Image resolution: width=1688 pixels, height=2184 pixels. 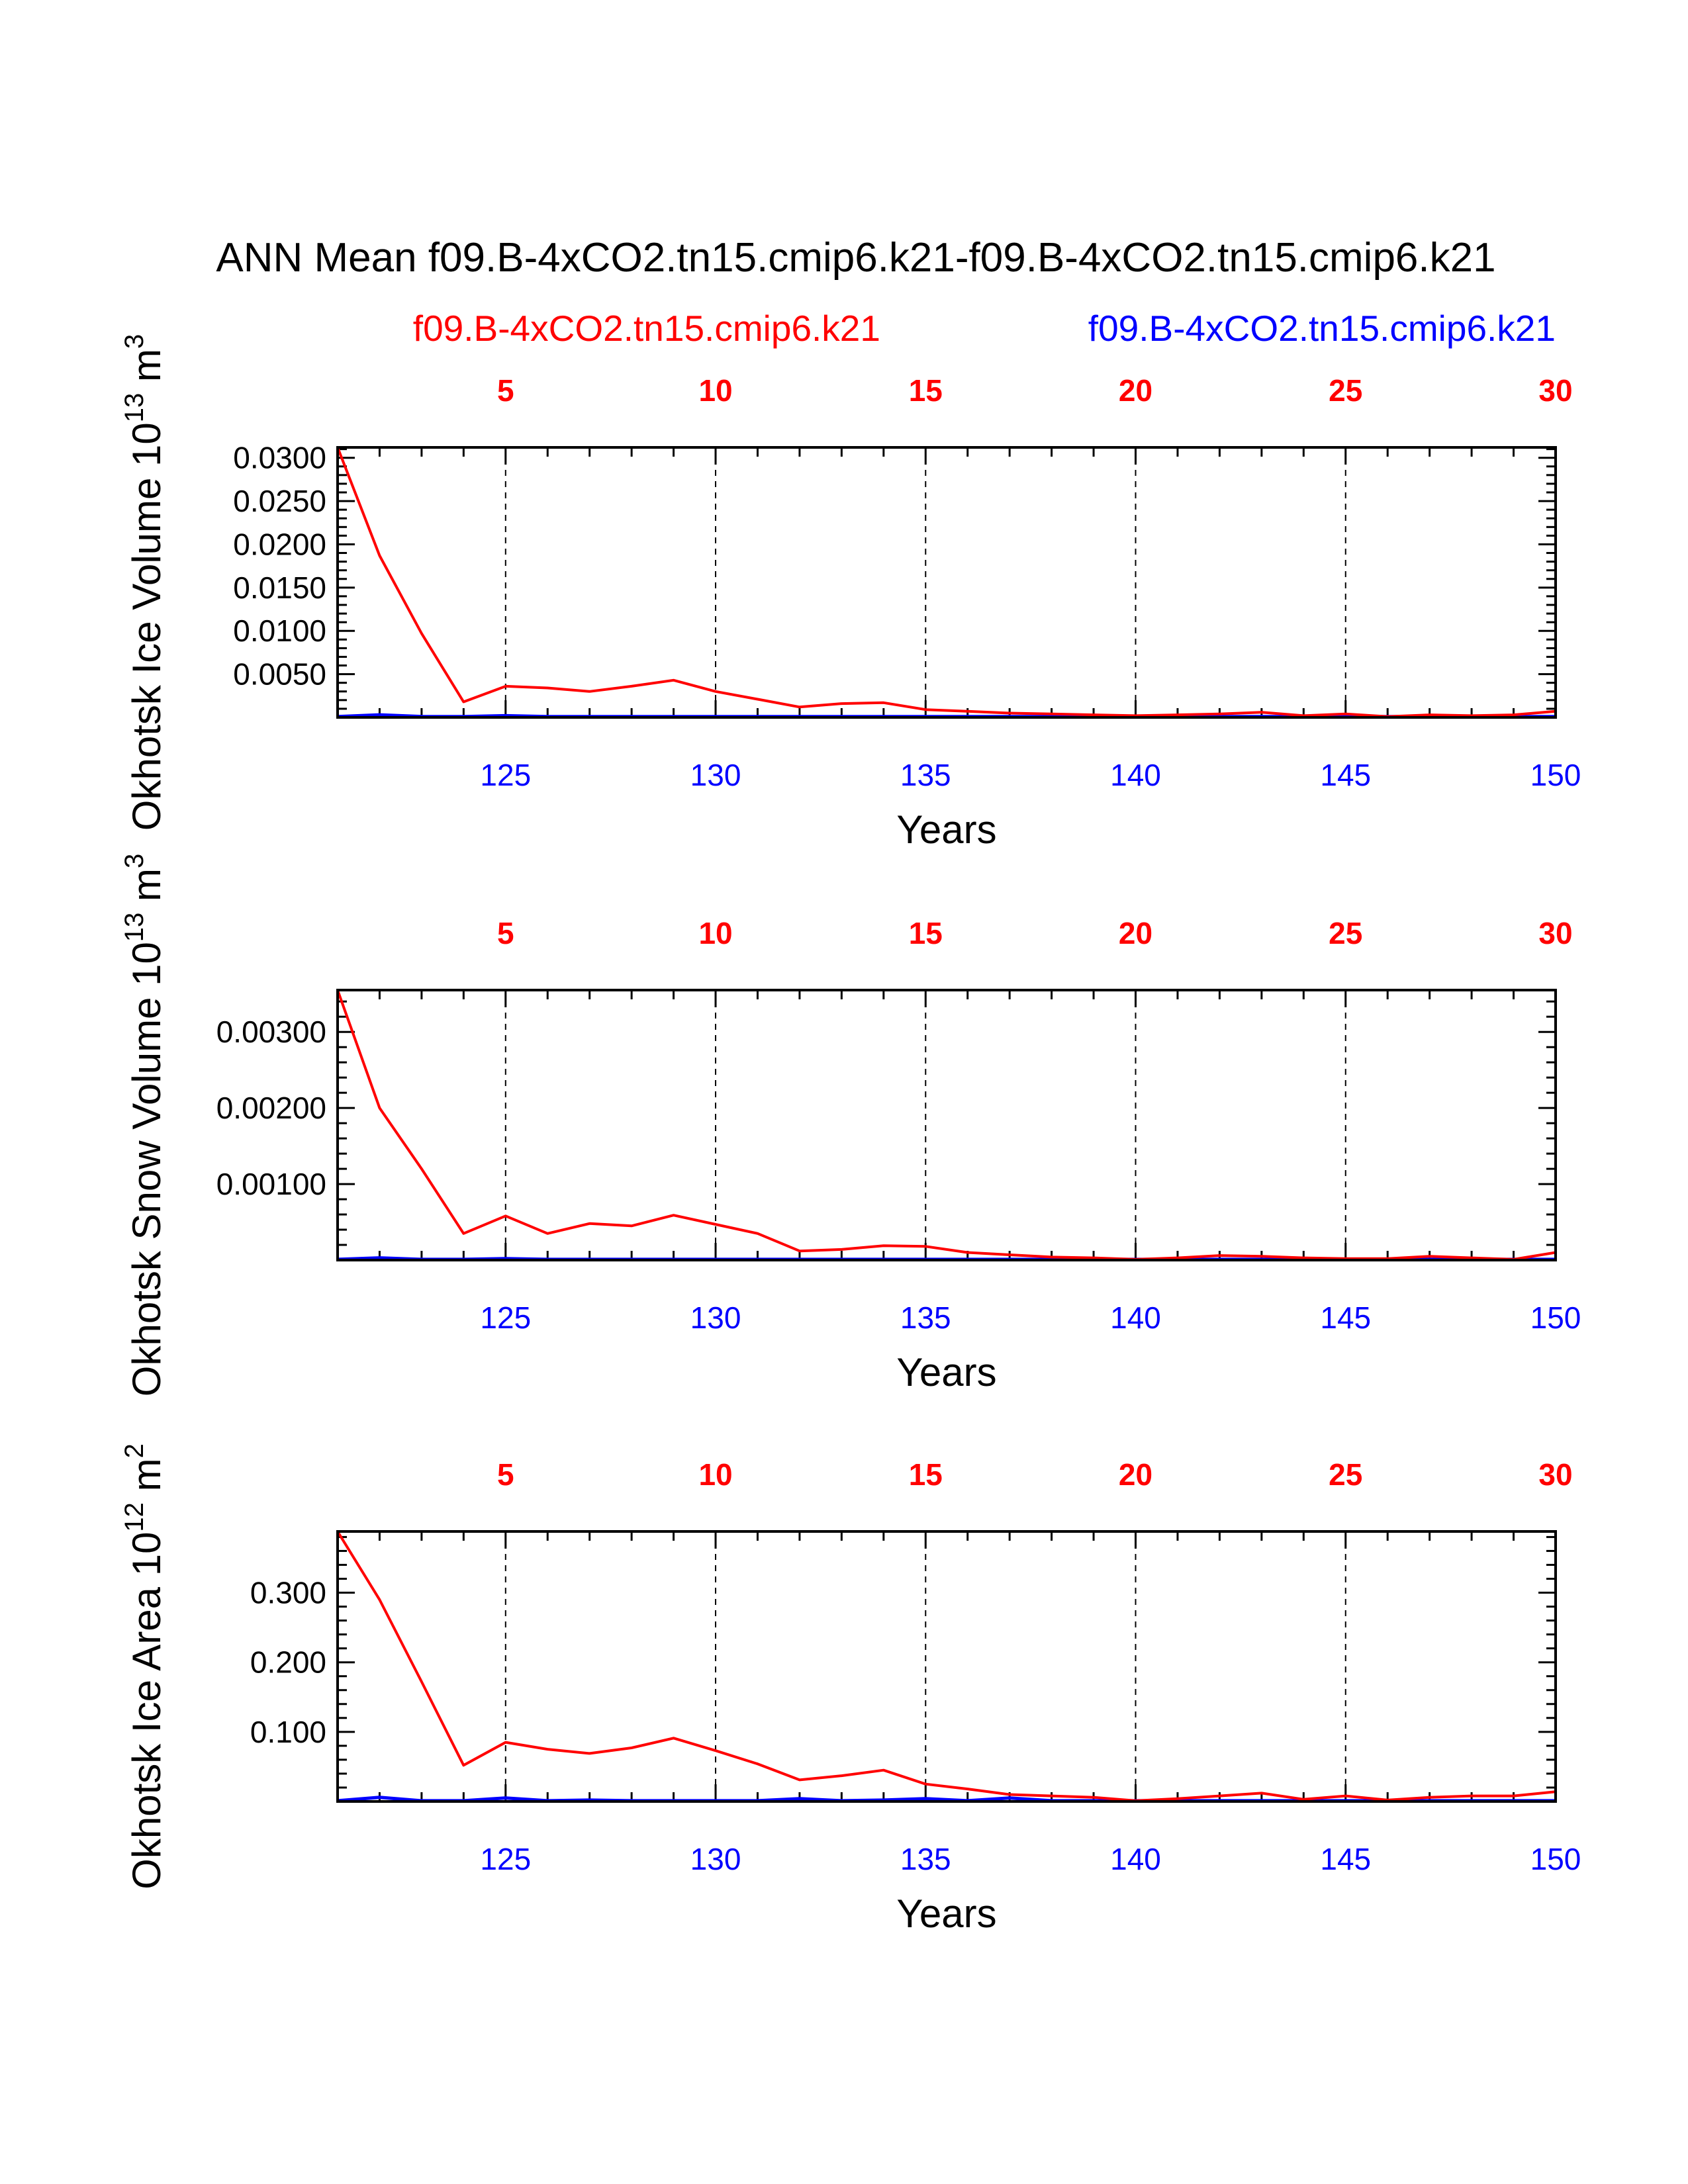 What do you see at coordinates (271, 1032) in the screenshot?
I see `y-tick-label: 0.00300` at bounding box center [271, 1032].